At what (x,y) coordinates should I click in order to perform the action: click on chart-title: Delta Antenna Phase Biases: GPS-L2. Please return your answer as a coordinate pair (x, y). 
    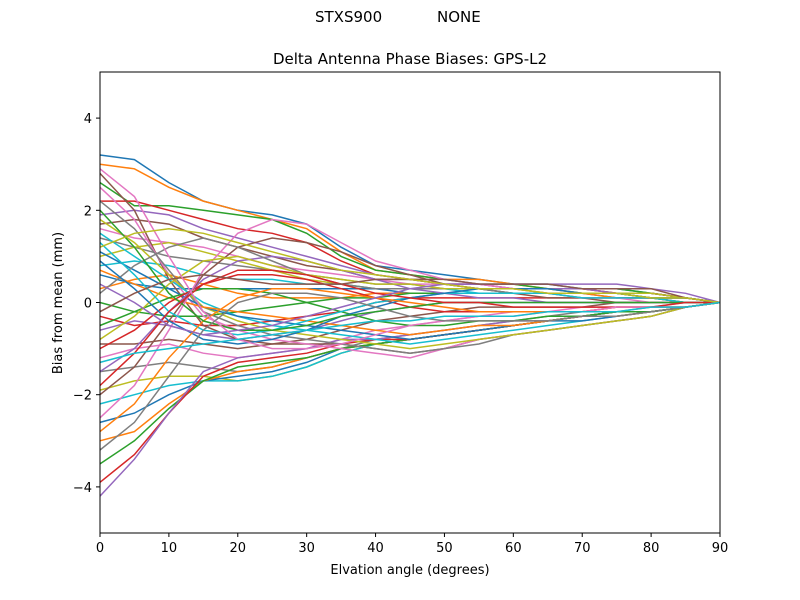
    Looking at the image, I should click on (410, 59).